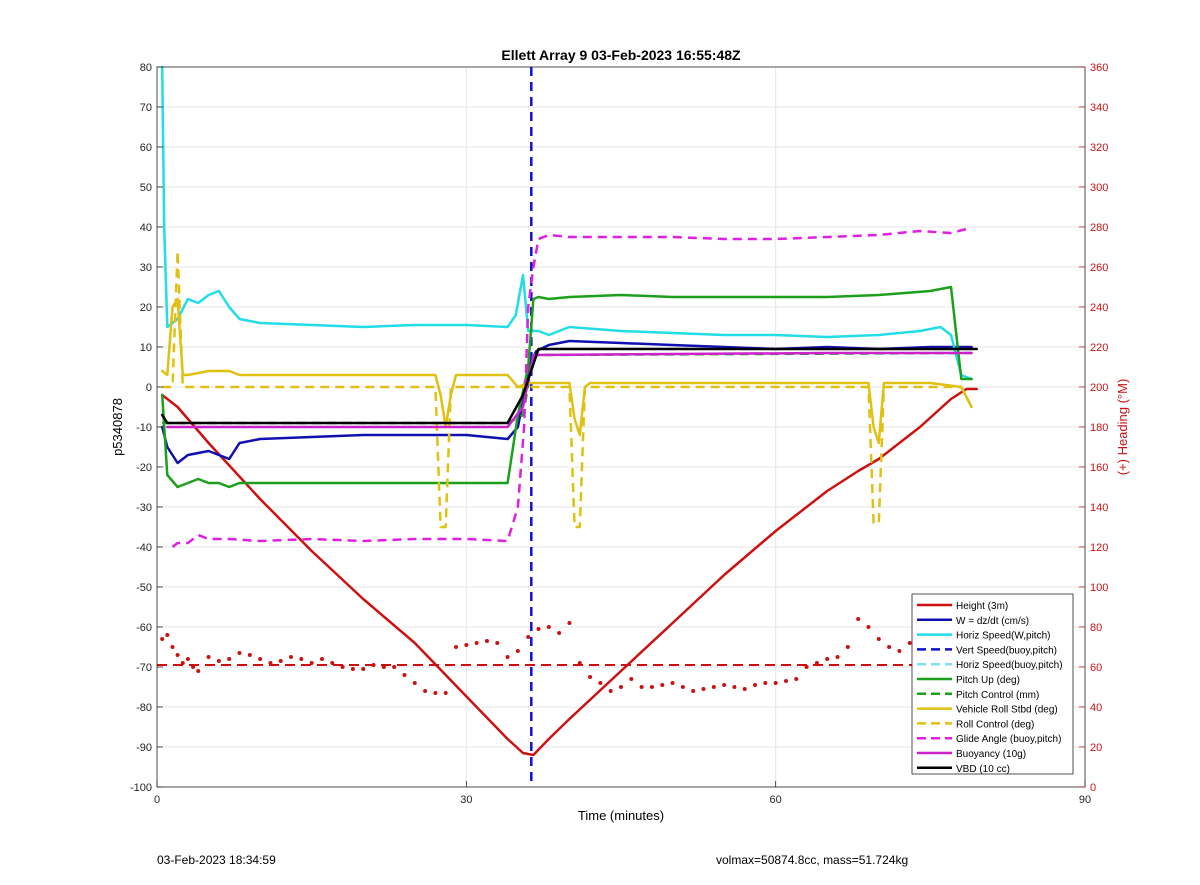  Describe the element at coordinates (144, 428) in the screenshot. I see `y-tick-label: -10` at that location.